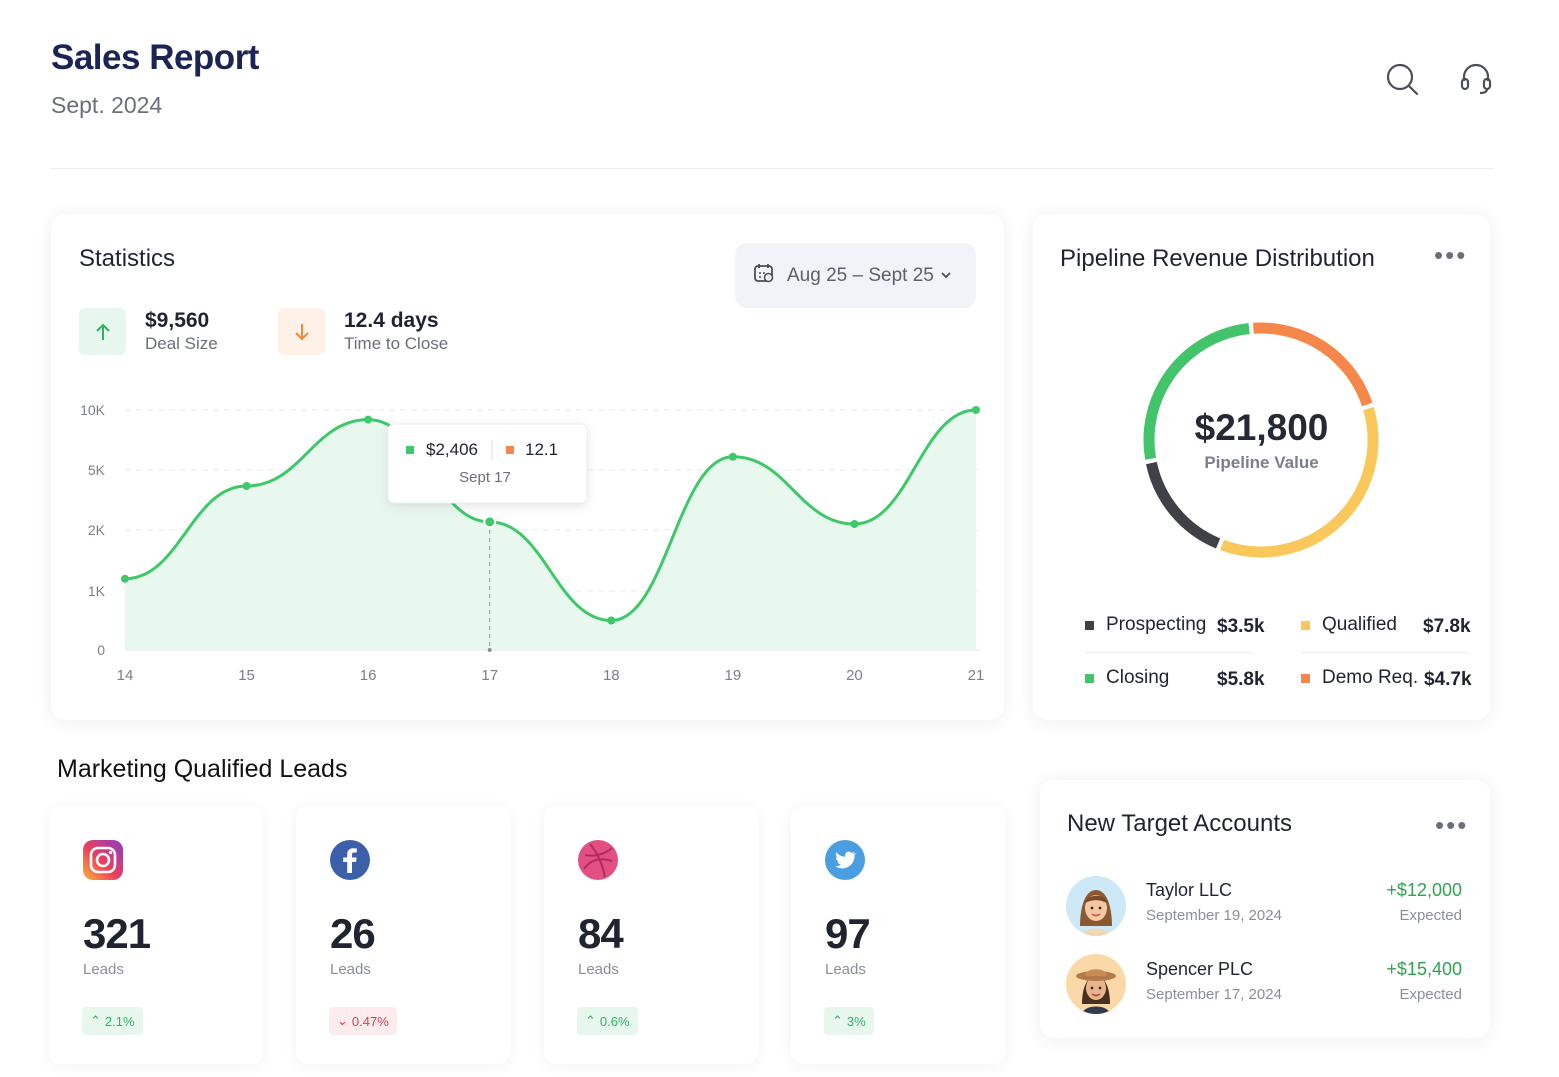 The image size is (1559, 1077). Describe the element at coordinates (125, 675) in the screenshot. I see `chart-x-tick-label: 14` at that location.